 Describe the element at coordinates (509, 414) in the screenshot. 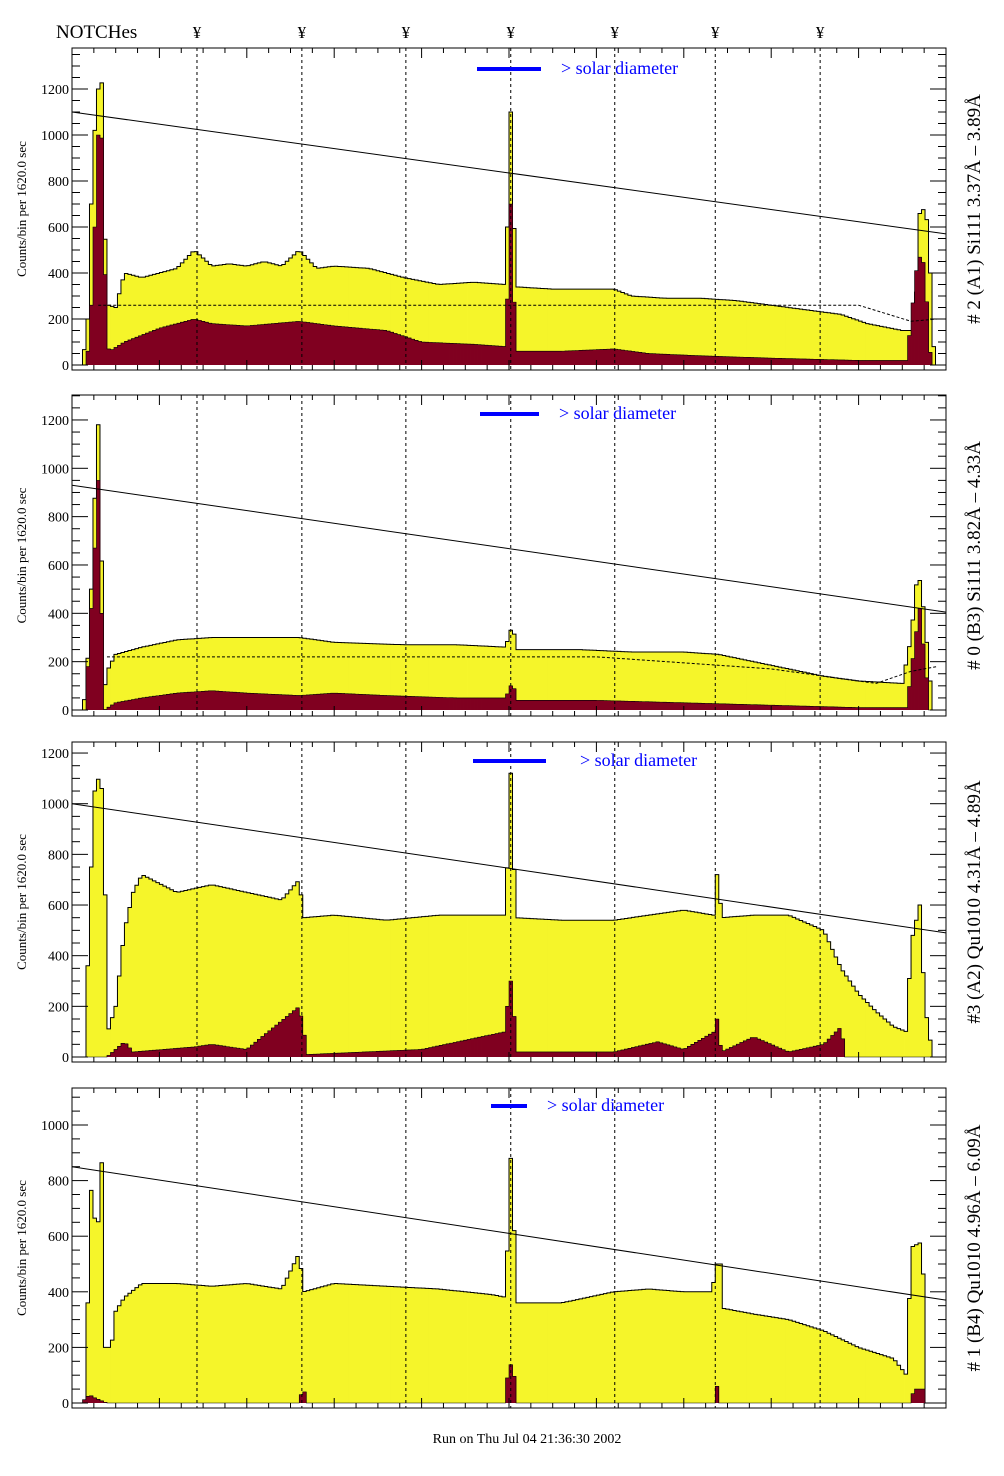

I see `solar-diameter-bar` at that location.